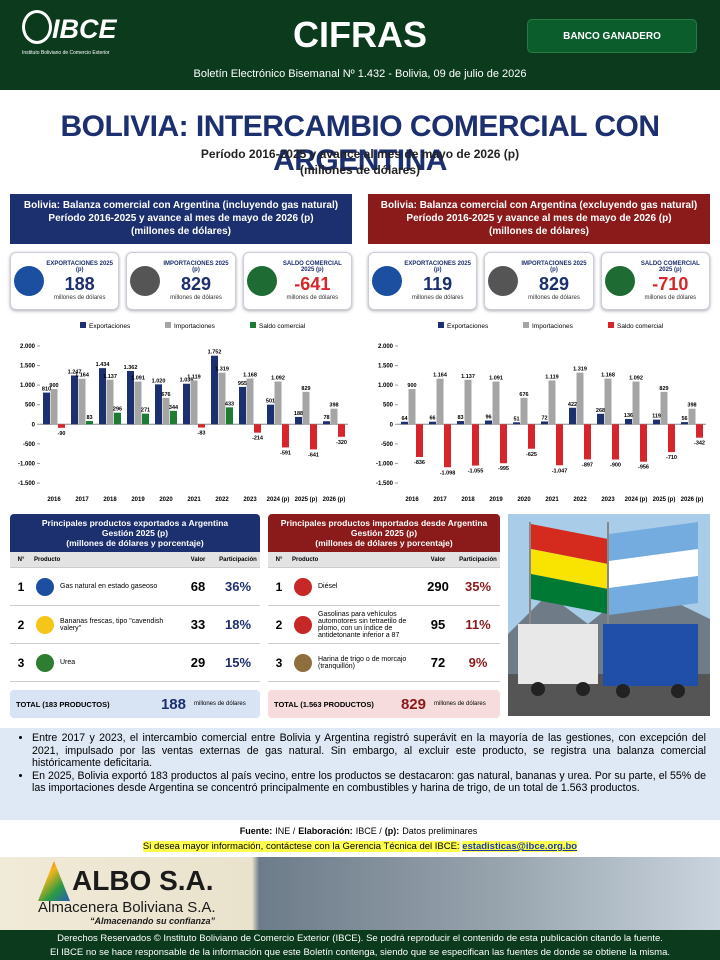 The image size is (720, 960). What do you see at coordinates (503, 469) in the screenshot?
I see `value-label: -995` at bounding box center [503, 469].